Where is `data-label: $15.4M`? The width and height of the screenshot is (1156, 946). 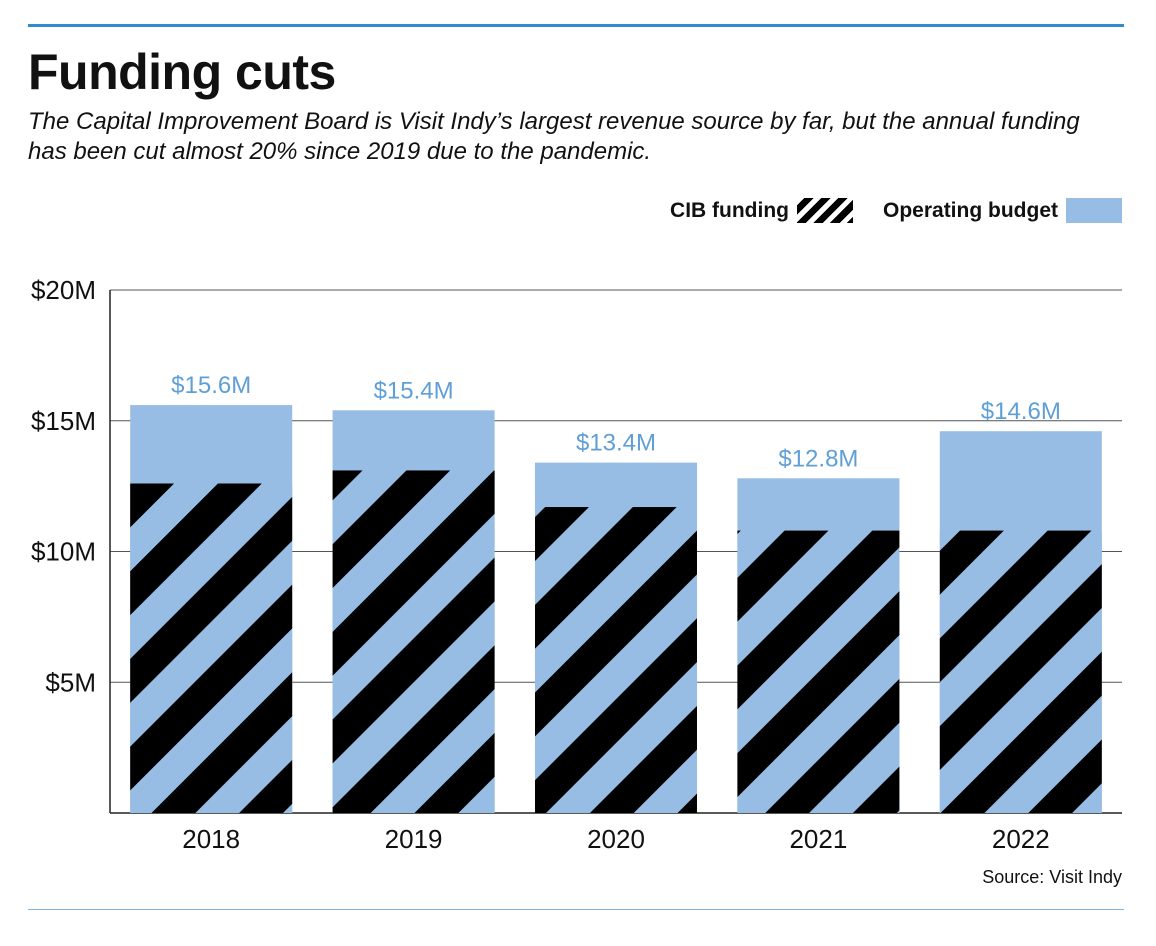 data-label: $15.4M is located at coordinates (414, 390).